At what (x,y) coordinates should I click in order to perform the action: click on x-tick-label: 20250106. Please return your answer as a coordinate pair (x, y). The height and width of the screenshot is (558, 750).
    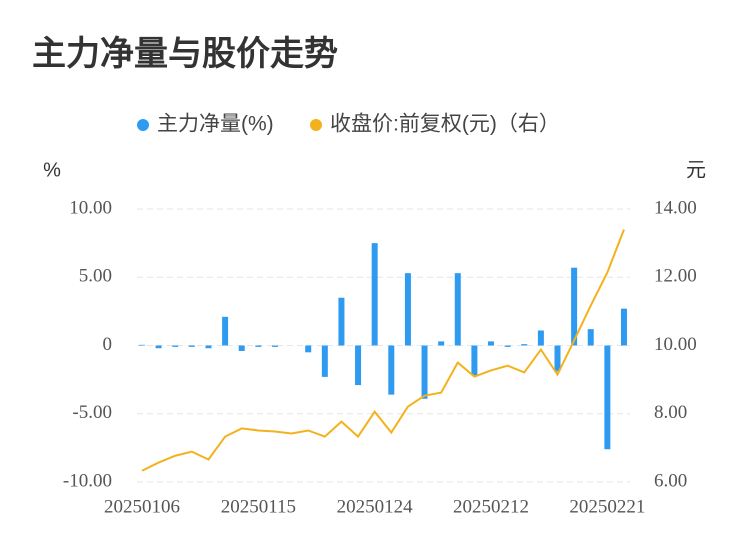
    Looking at the image, I should click on (142, 506).